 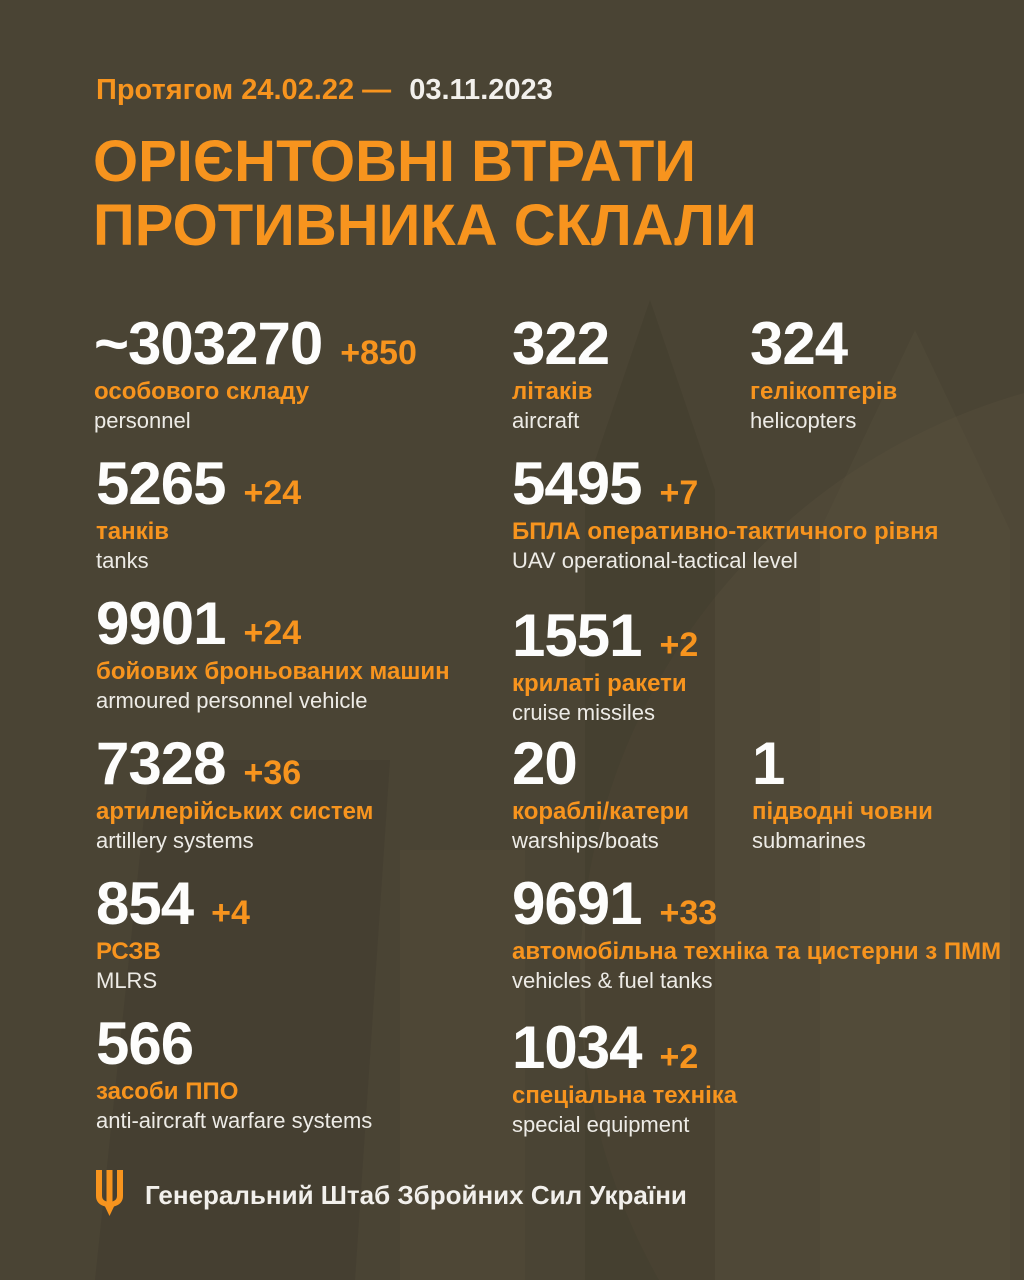 I want to click on stat-label-ua: крилаті ракети, so click(x=599, y=683).